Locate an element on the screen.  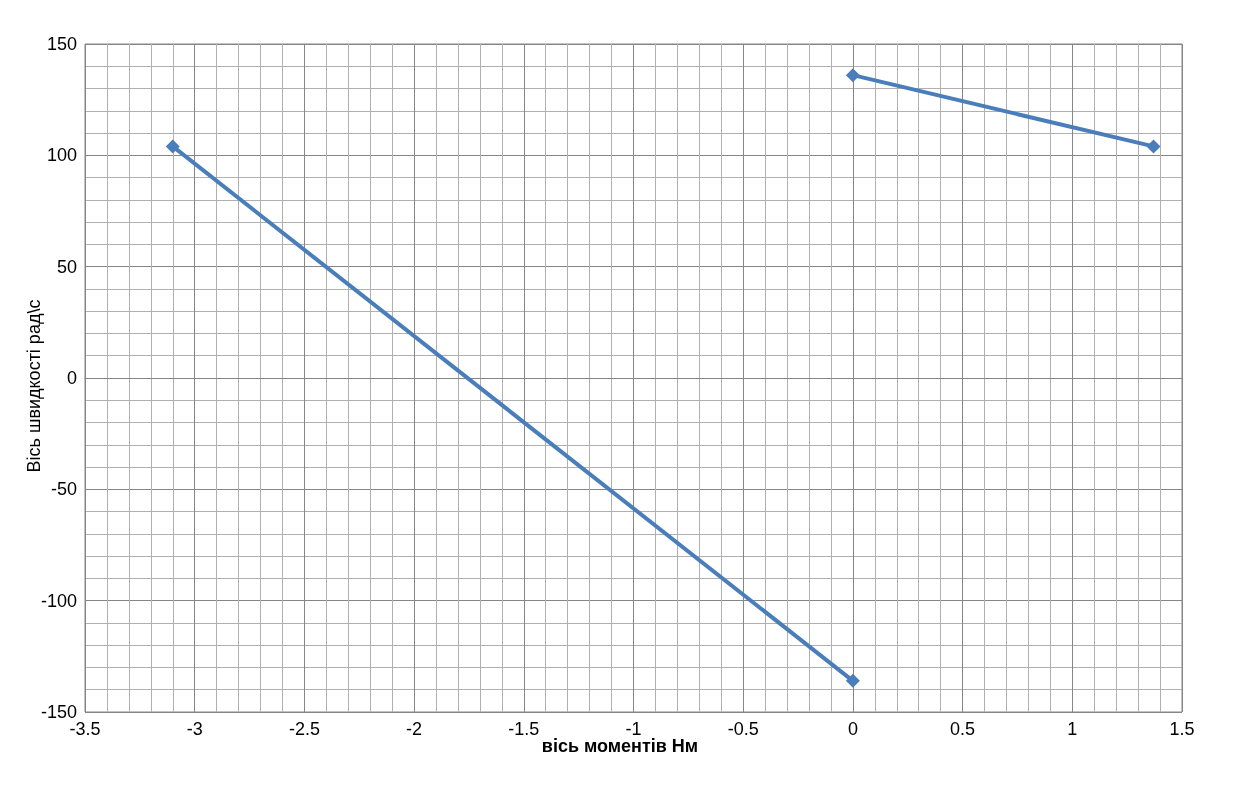
x-tick-label: -1.5 is located at coordinates (524, 729).